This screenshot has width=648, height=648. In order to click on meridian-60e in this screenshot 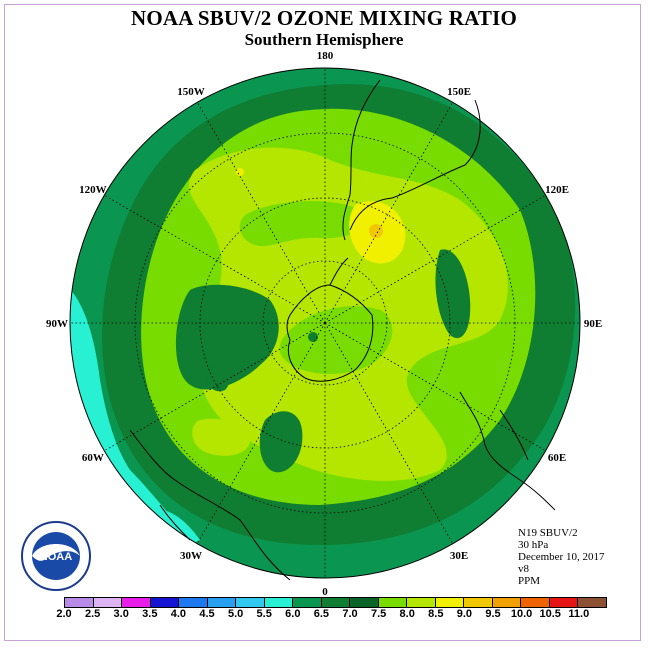, I will do `click(389, 433)`.